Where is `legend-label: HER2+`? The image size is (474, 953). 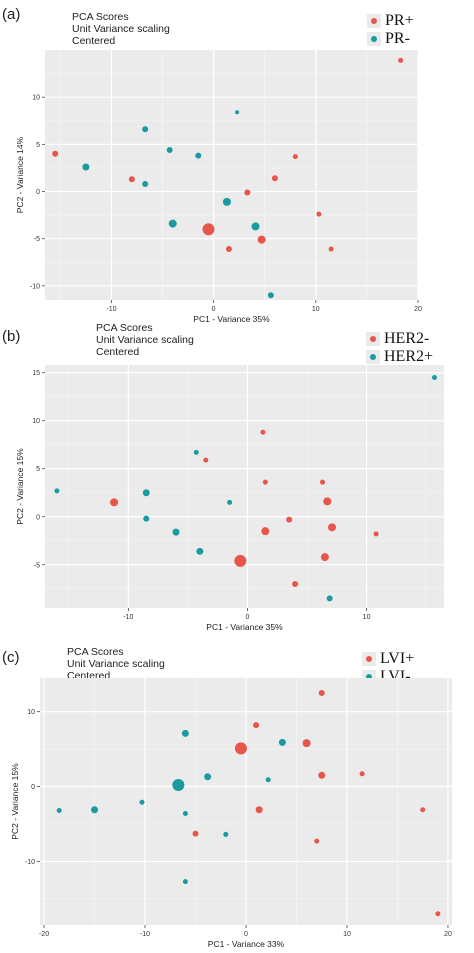 legend-label: HER2+ is located at coordinates (409, 356).